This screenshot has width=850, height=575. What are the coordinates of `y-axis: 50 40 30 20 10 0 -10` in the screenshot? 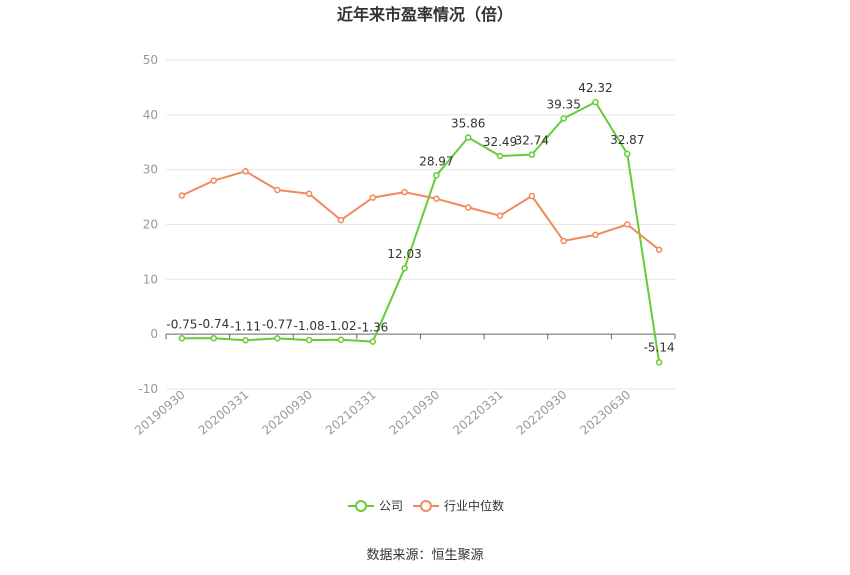 It's located at (148, 224).